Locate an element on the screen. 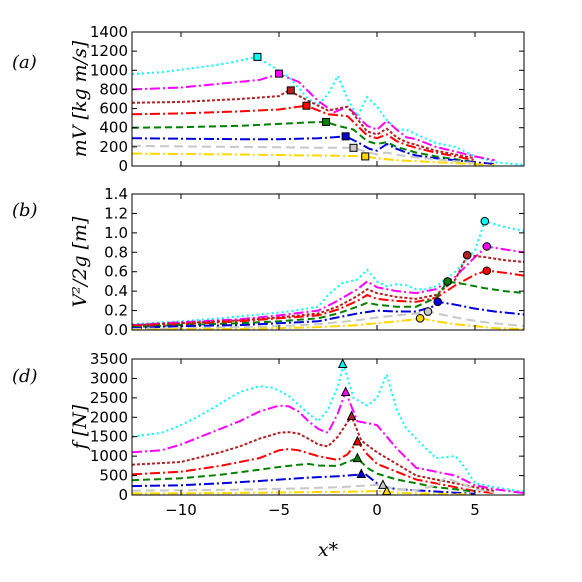 This screenshot has width=582, height=582. ytick-label: 200 is located at coordinates (113, 147).